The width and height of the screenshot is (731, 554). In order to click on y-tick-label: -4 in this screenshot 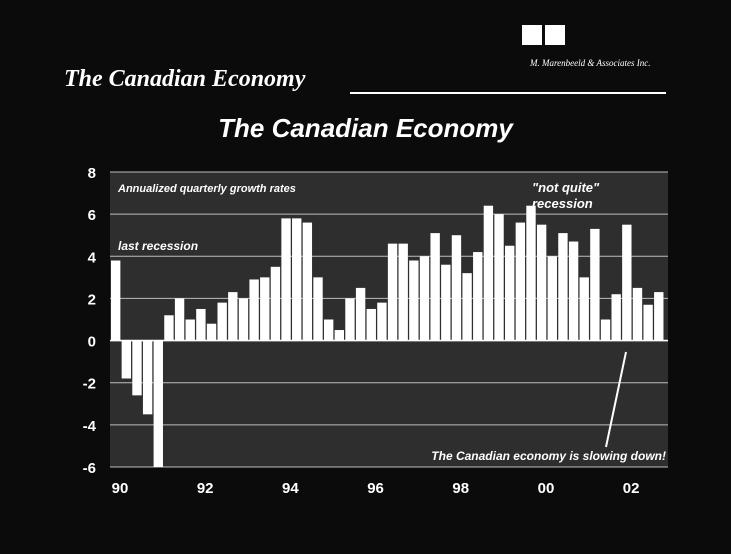, I will do `click(90, 426)`.